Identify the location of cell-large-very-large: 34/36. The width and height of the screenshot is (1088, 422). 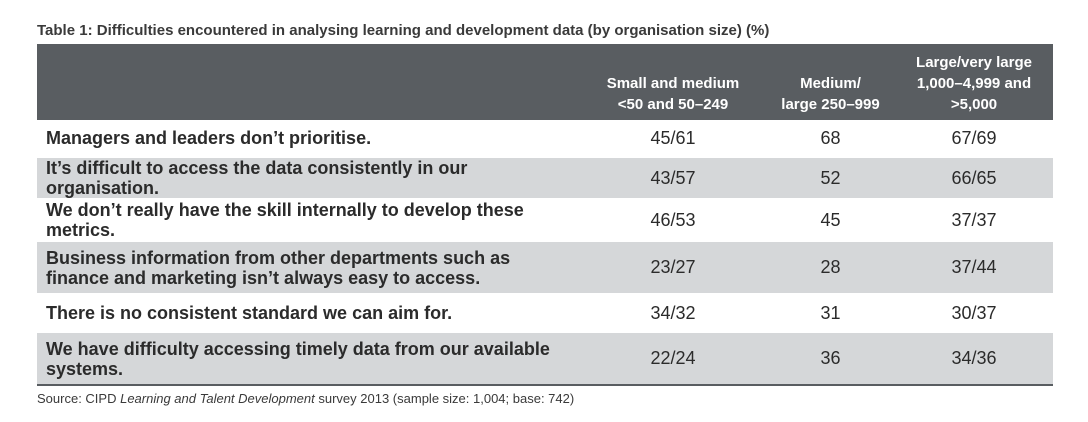
(974, 359).